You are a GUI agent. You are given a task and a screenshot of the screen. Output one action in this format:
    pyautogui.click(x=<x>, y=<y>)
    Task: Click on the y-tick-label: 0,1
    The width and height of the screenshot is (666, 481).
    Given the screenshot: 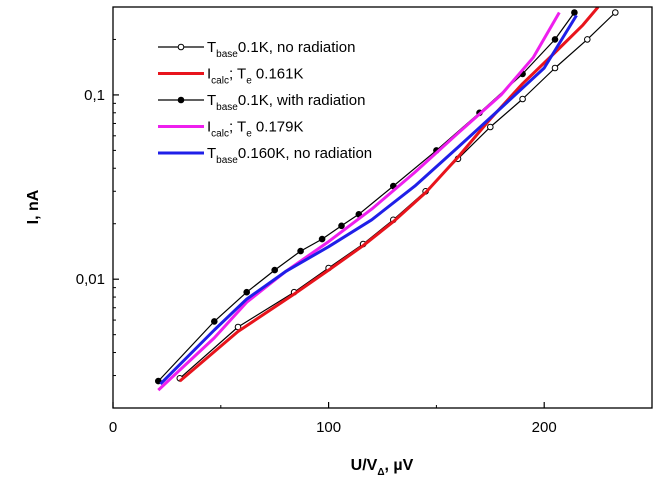 What is the action you would take?
    pyautogui.click(x=94, y=95)
    